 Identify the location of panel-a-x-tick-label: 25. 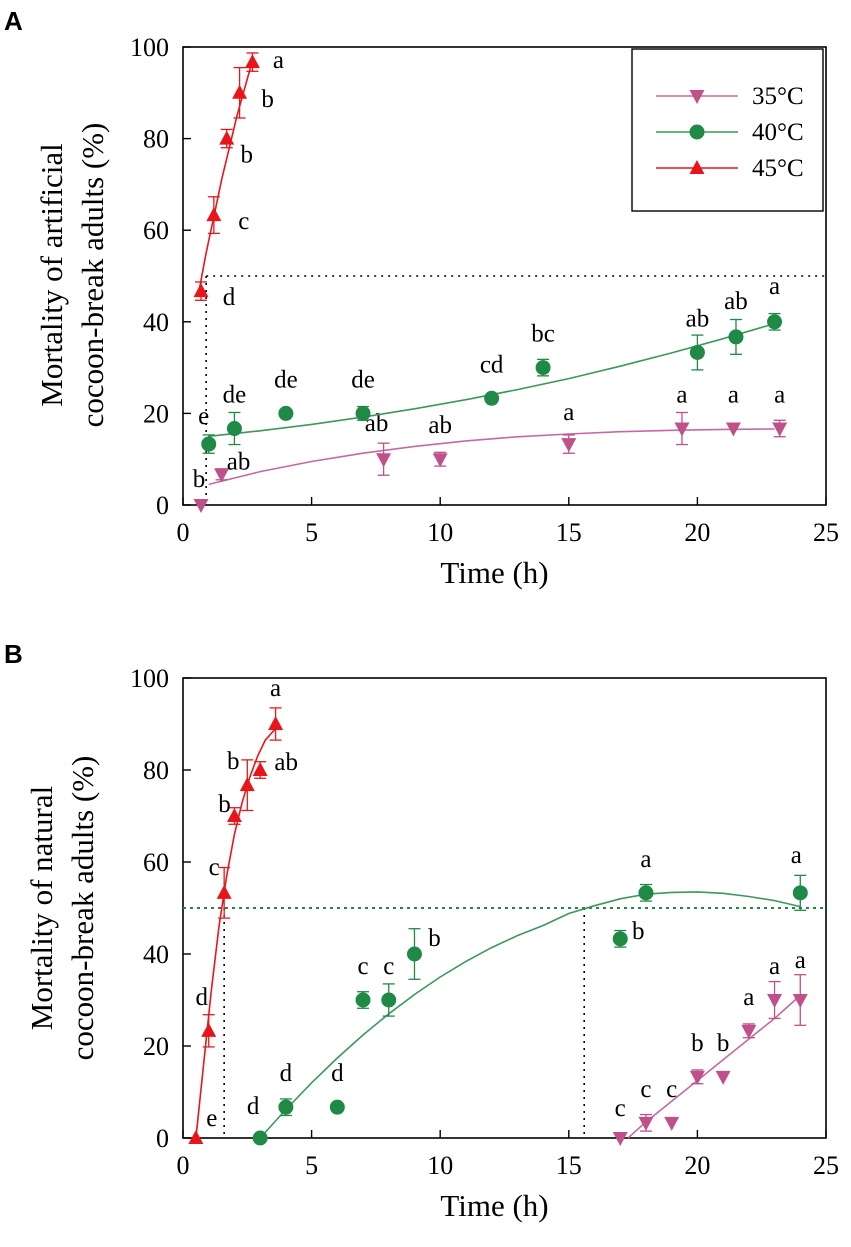
(826, 532).